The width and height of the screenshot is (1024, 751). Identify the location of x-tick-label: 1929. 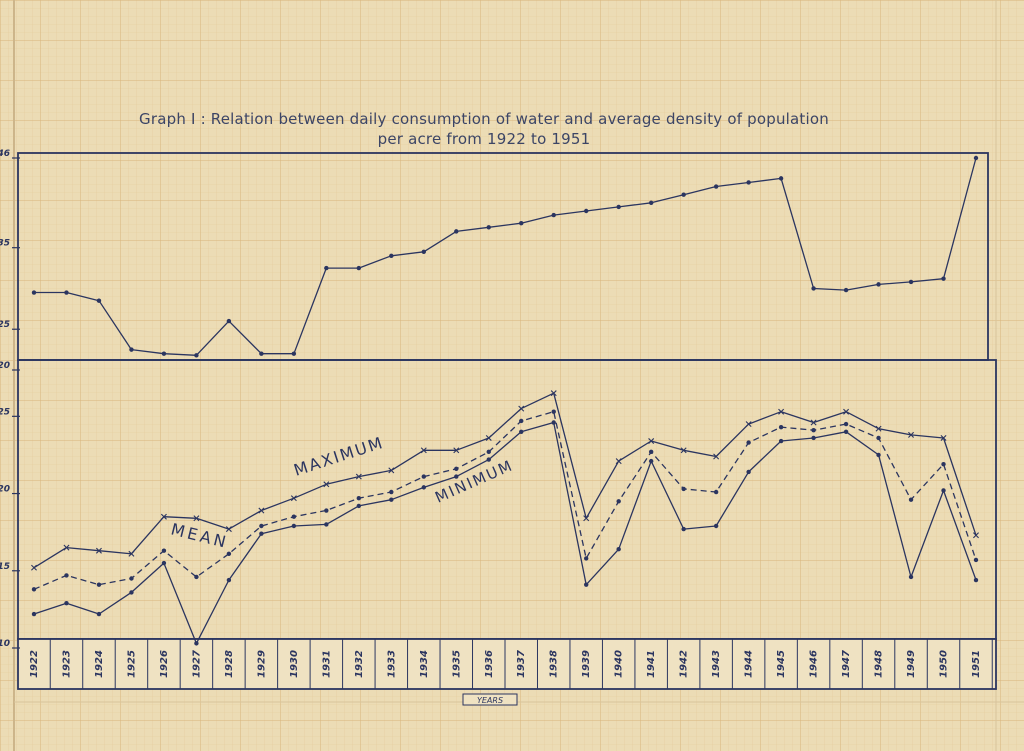
(261, 664).